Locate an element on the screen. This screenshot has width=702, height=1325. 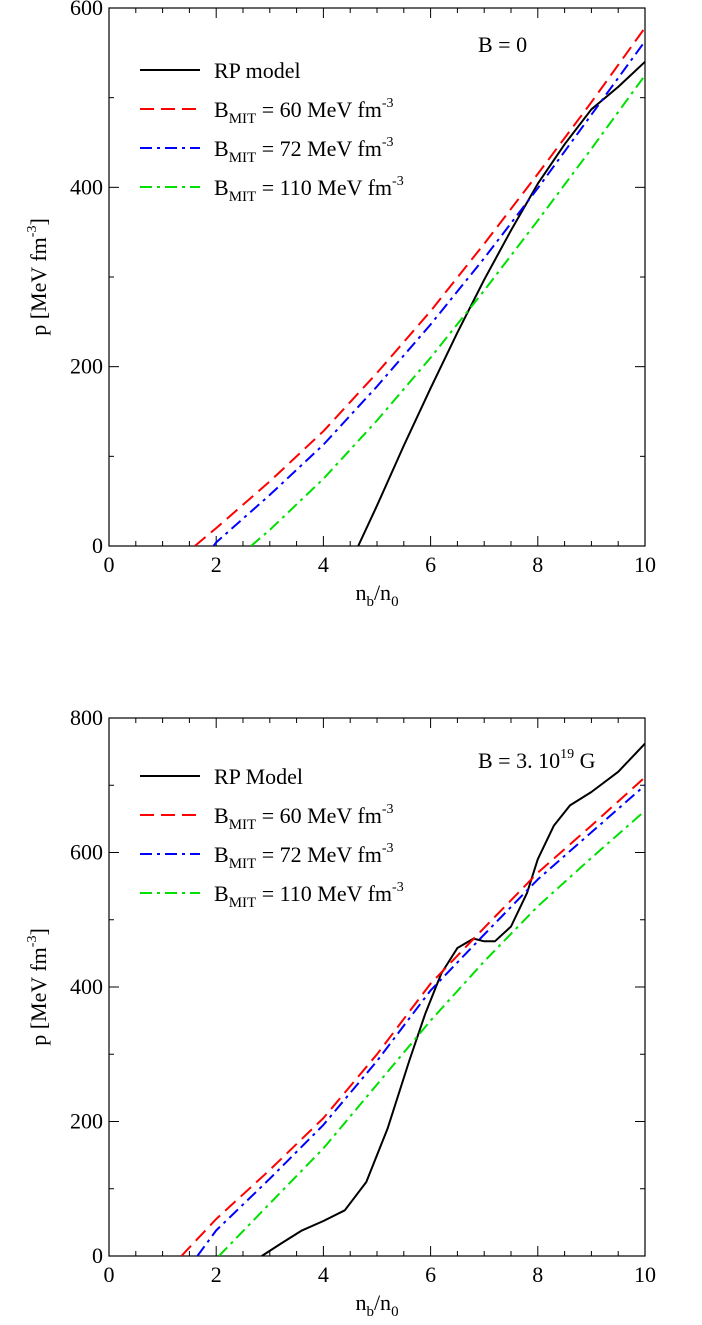
chart1-legend-label-1: RP model is located at coordinates (257, 70).